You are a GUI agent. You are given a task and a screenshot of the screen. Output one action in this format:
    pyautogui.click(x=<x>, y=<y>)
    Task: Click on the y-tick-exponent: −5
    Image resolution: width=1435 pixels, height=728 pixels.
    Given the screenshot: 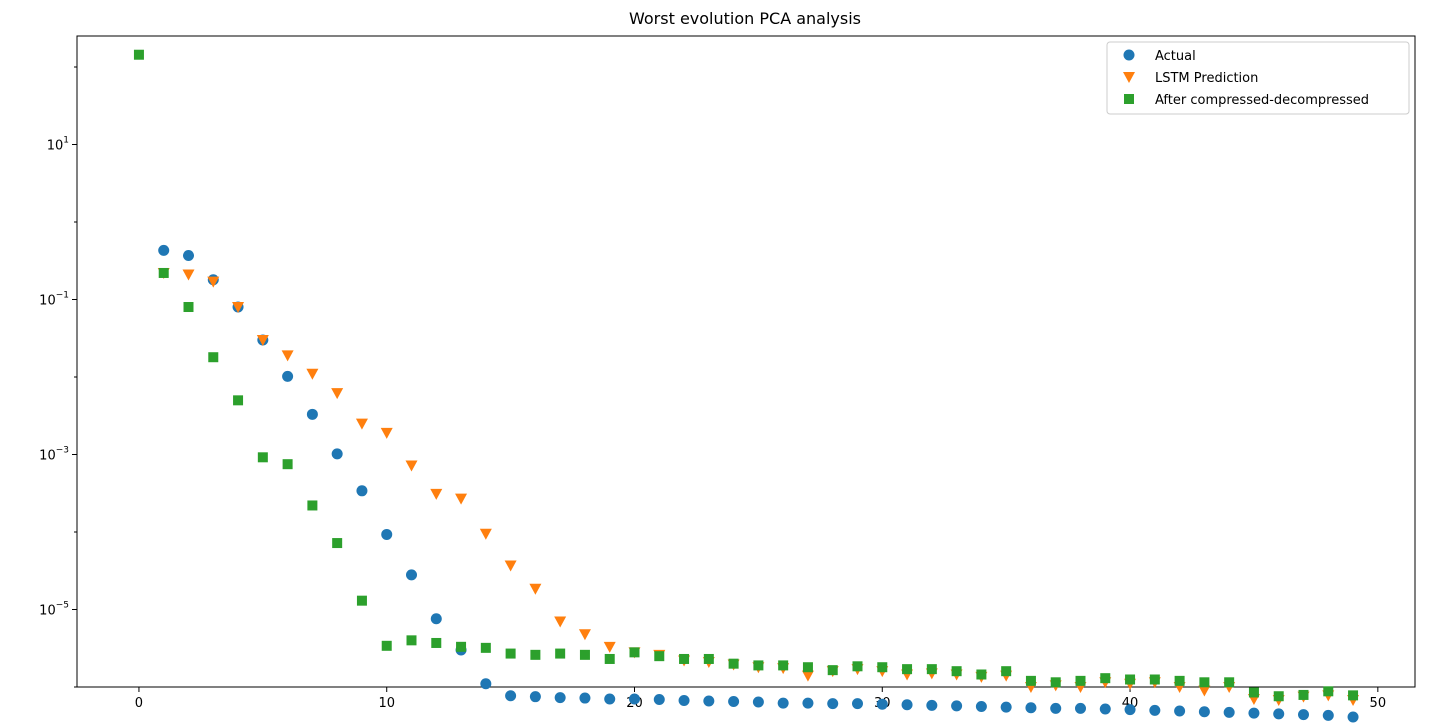 What is the action you would take?
    pyautogui.click(x=62, y=606)
    